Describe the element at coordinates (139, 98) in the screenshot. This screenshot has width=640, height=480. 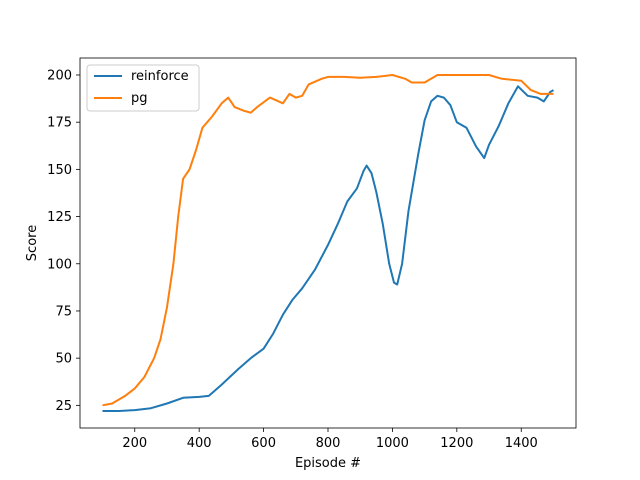
I see `legend-label-pg: pg` at that location.